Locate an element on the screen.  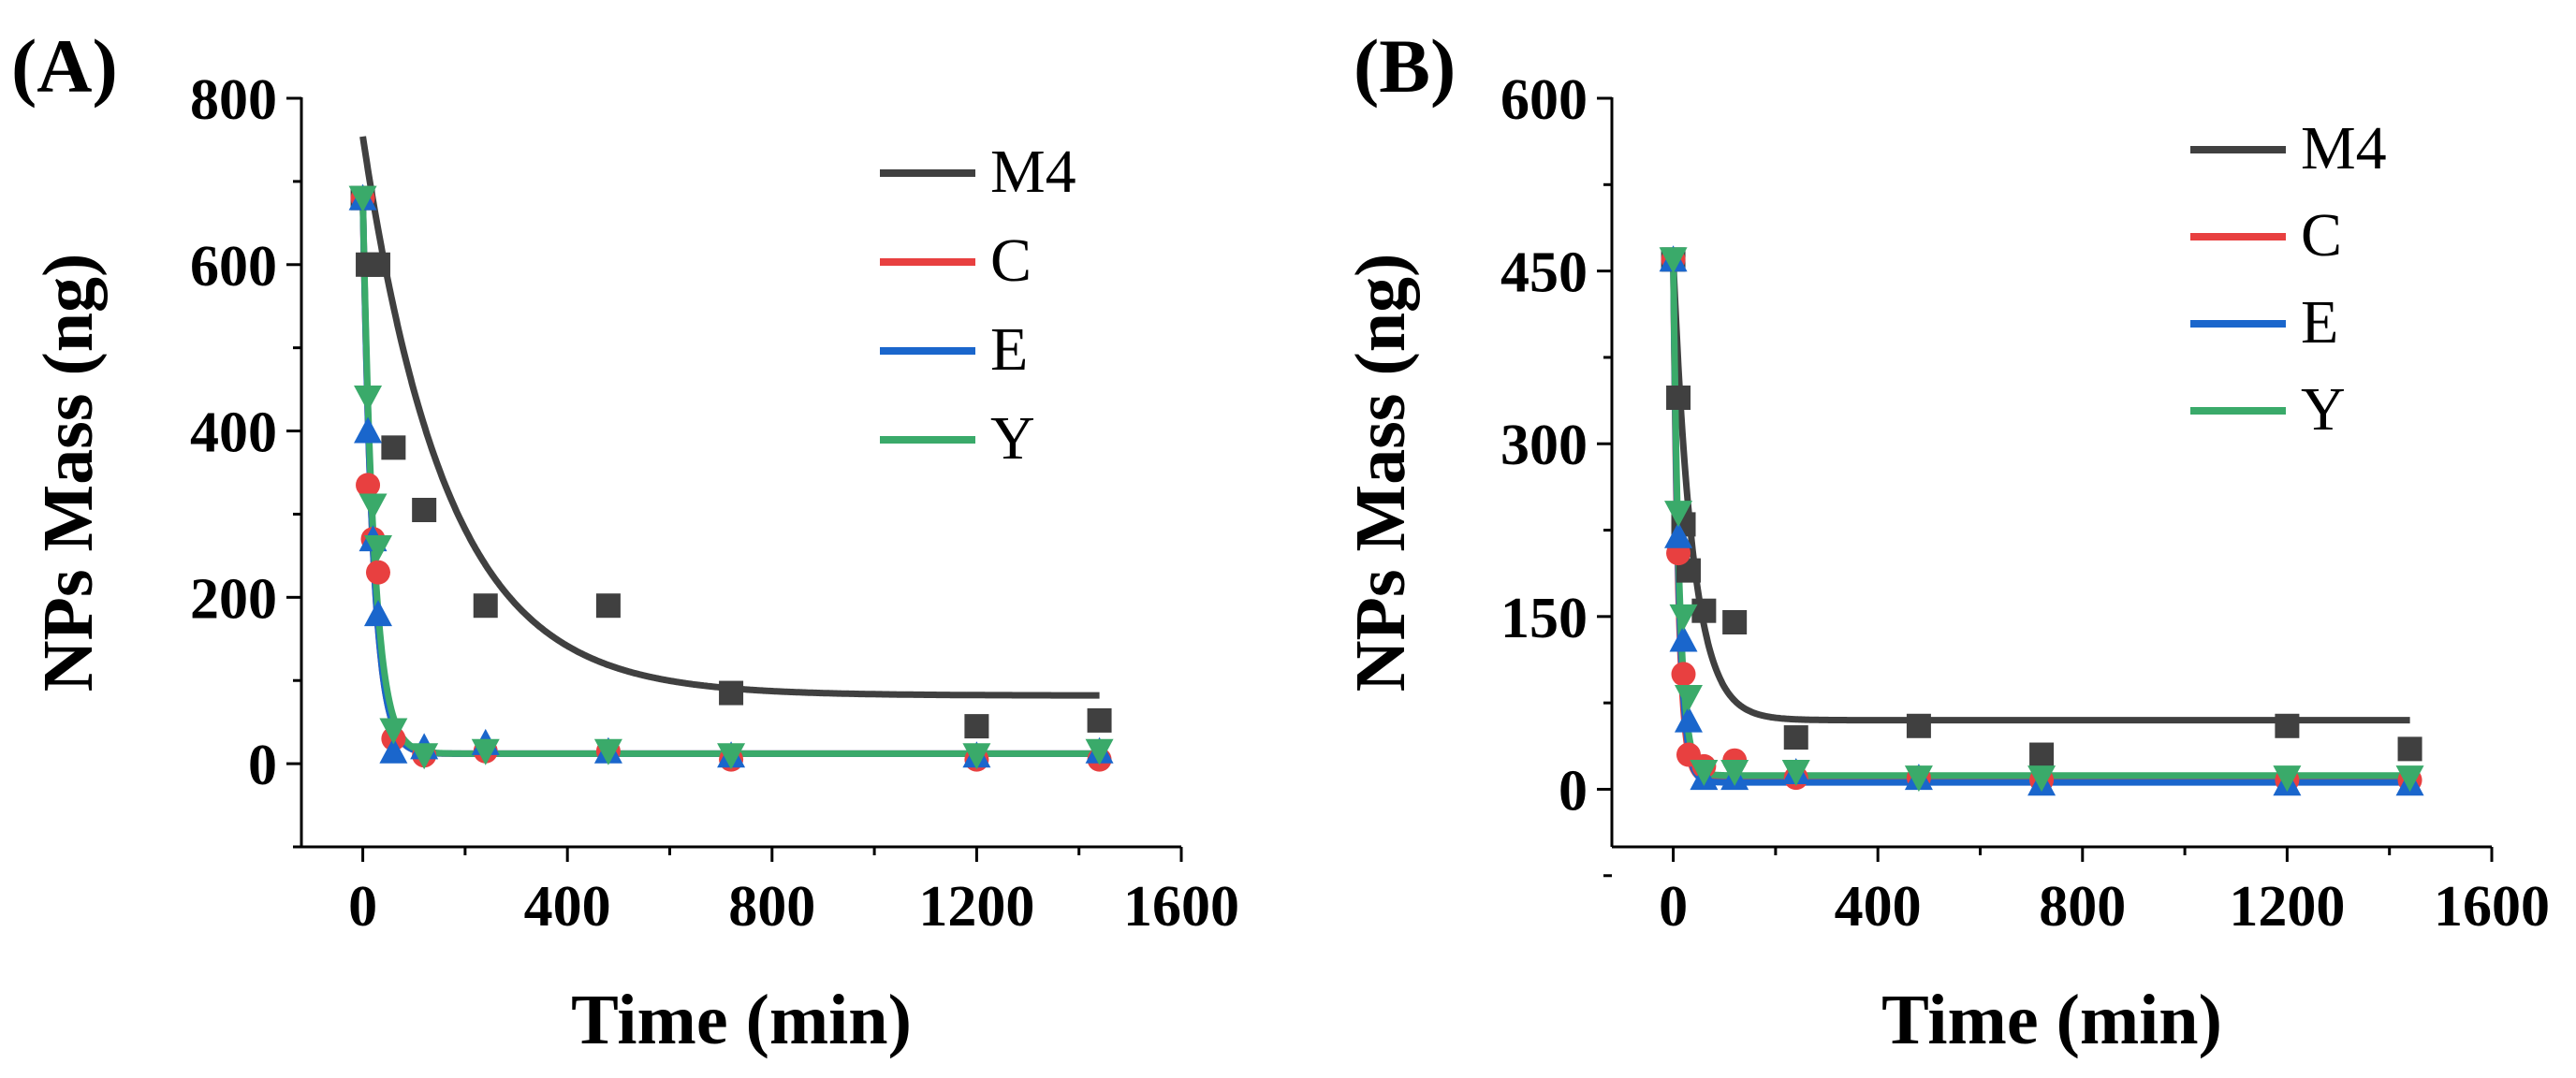
panel-label: (B) is located at coordinates (1405, 66).